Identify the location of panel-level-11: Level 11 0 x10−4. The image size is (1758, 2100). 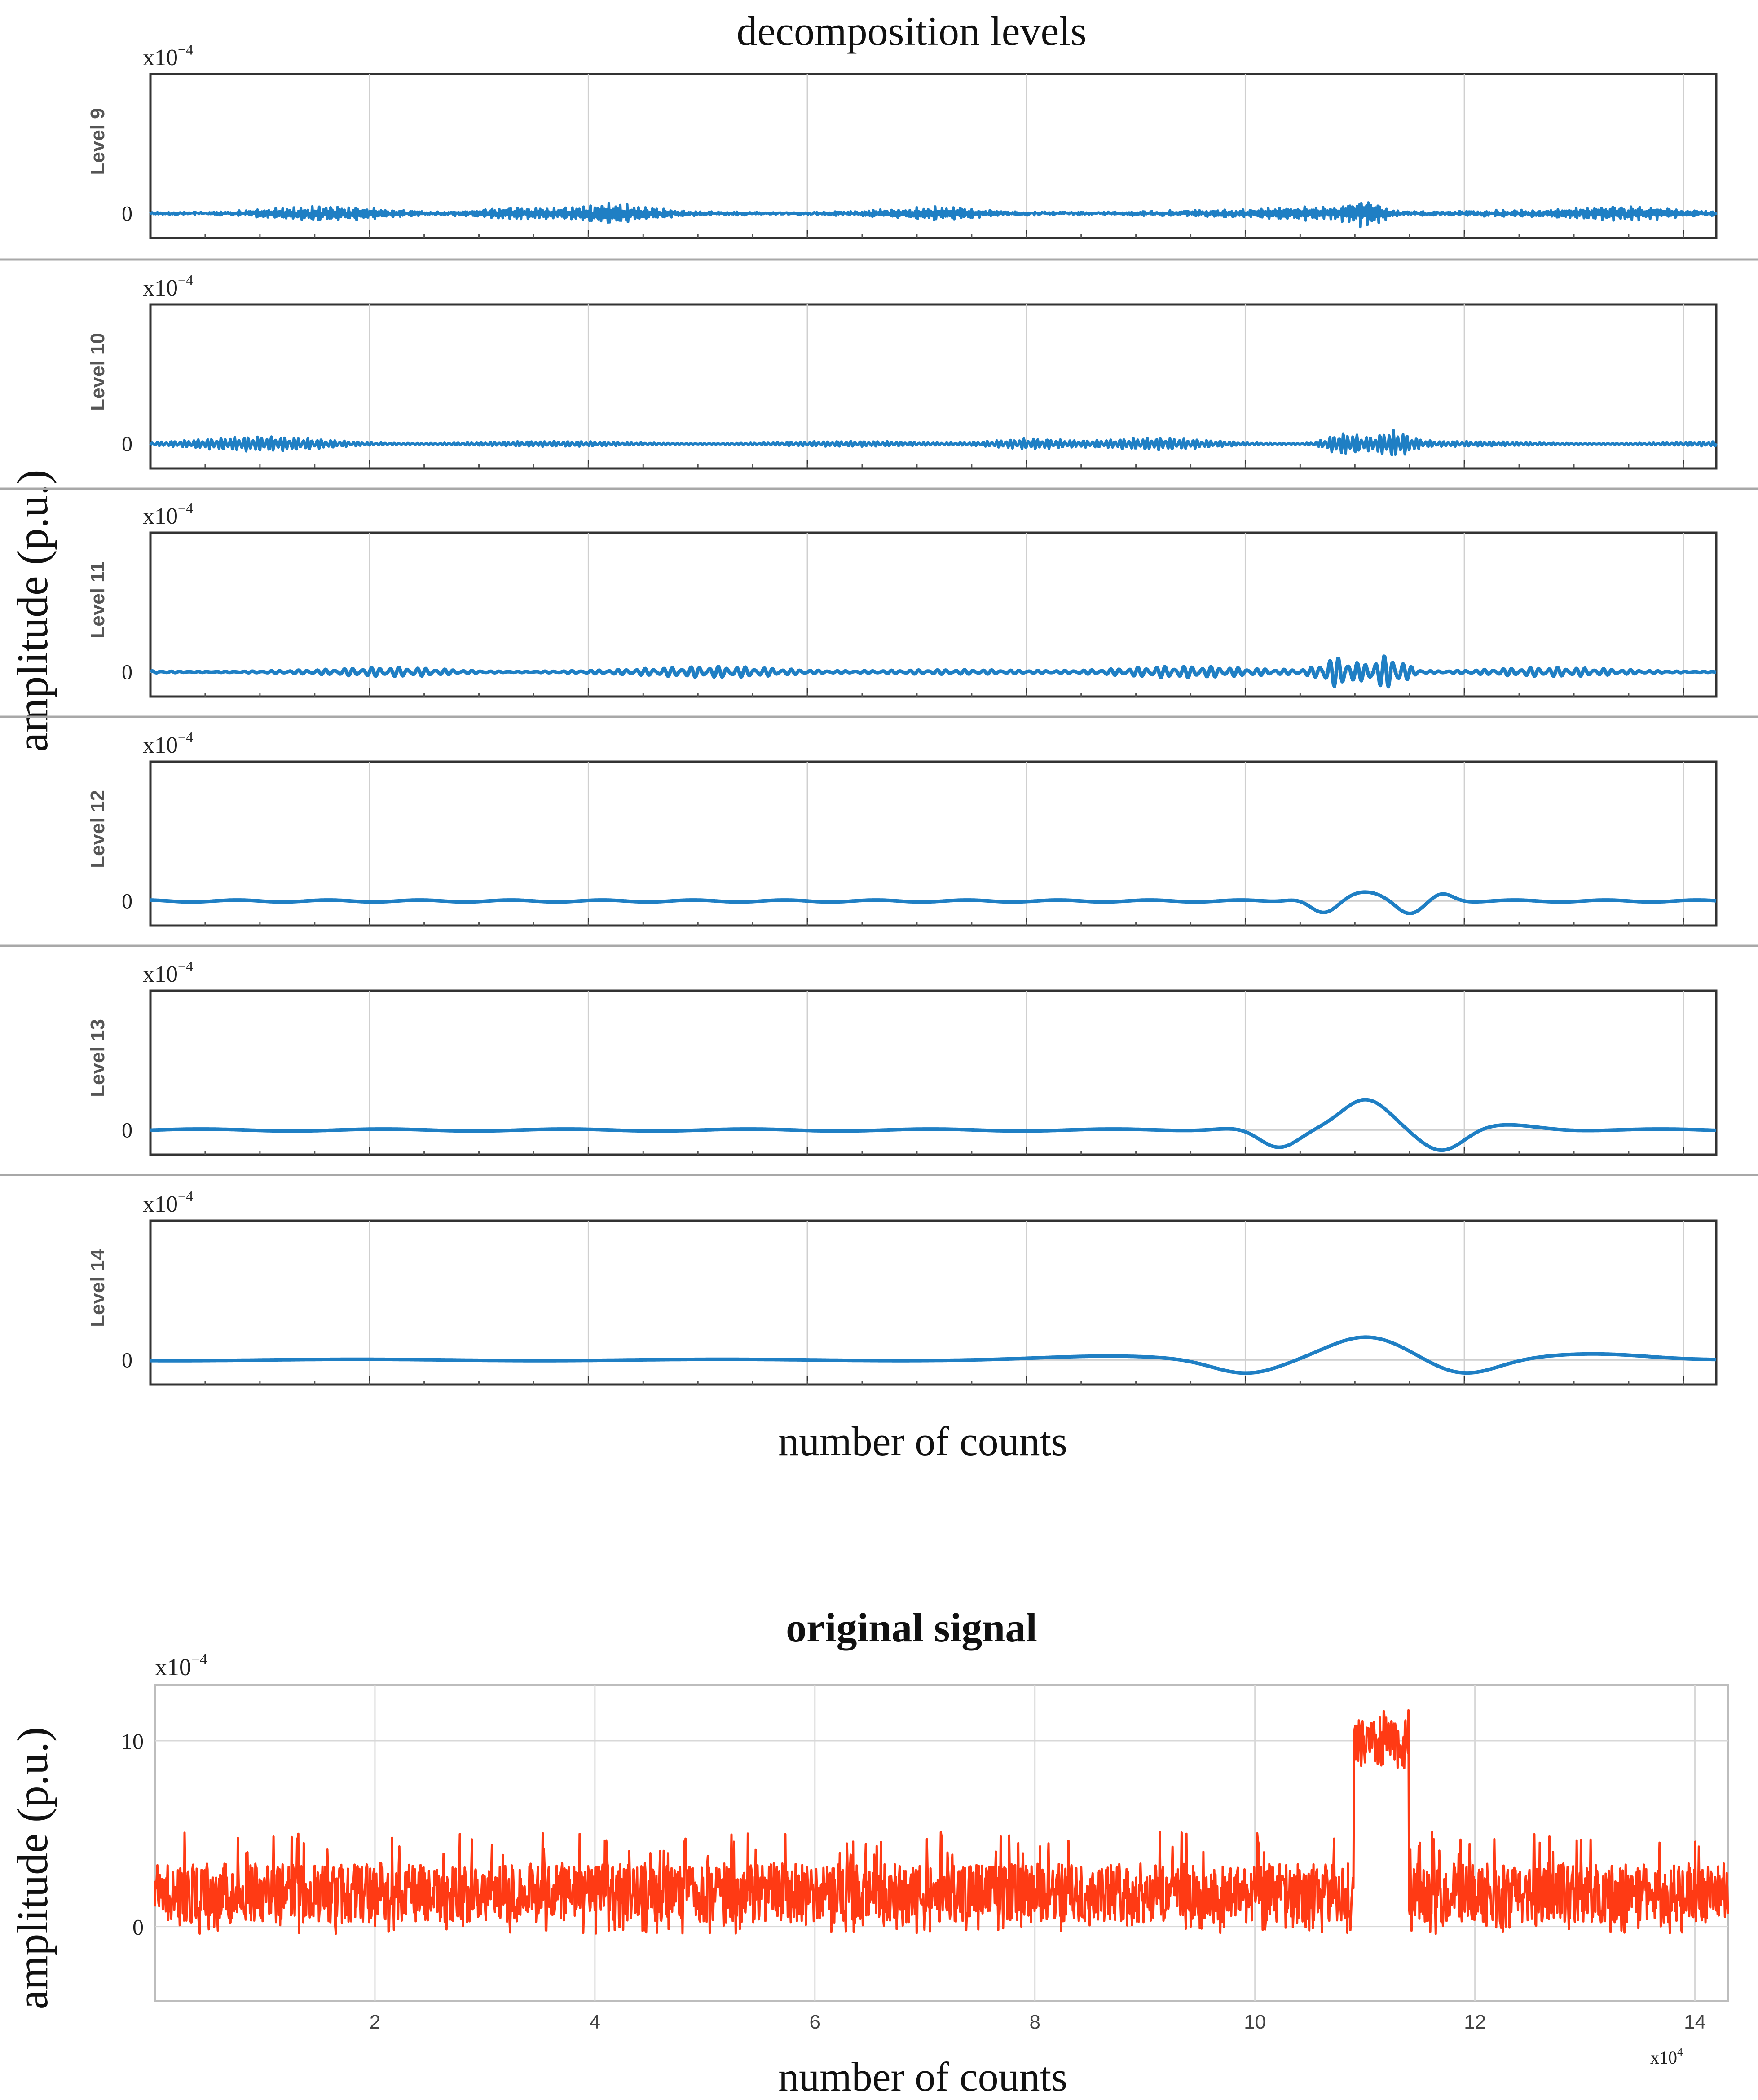
(902, 599).